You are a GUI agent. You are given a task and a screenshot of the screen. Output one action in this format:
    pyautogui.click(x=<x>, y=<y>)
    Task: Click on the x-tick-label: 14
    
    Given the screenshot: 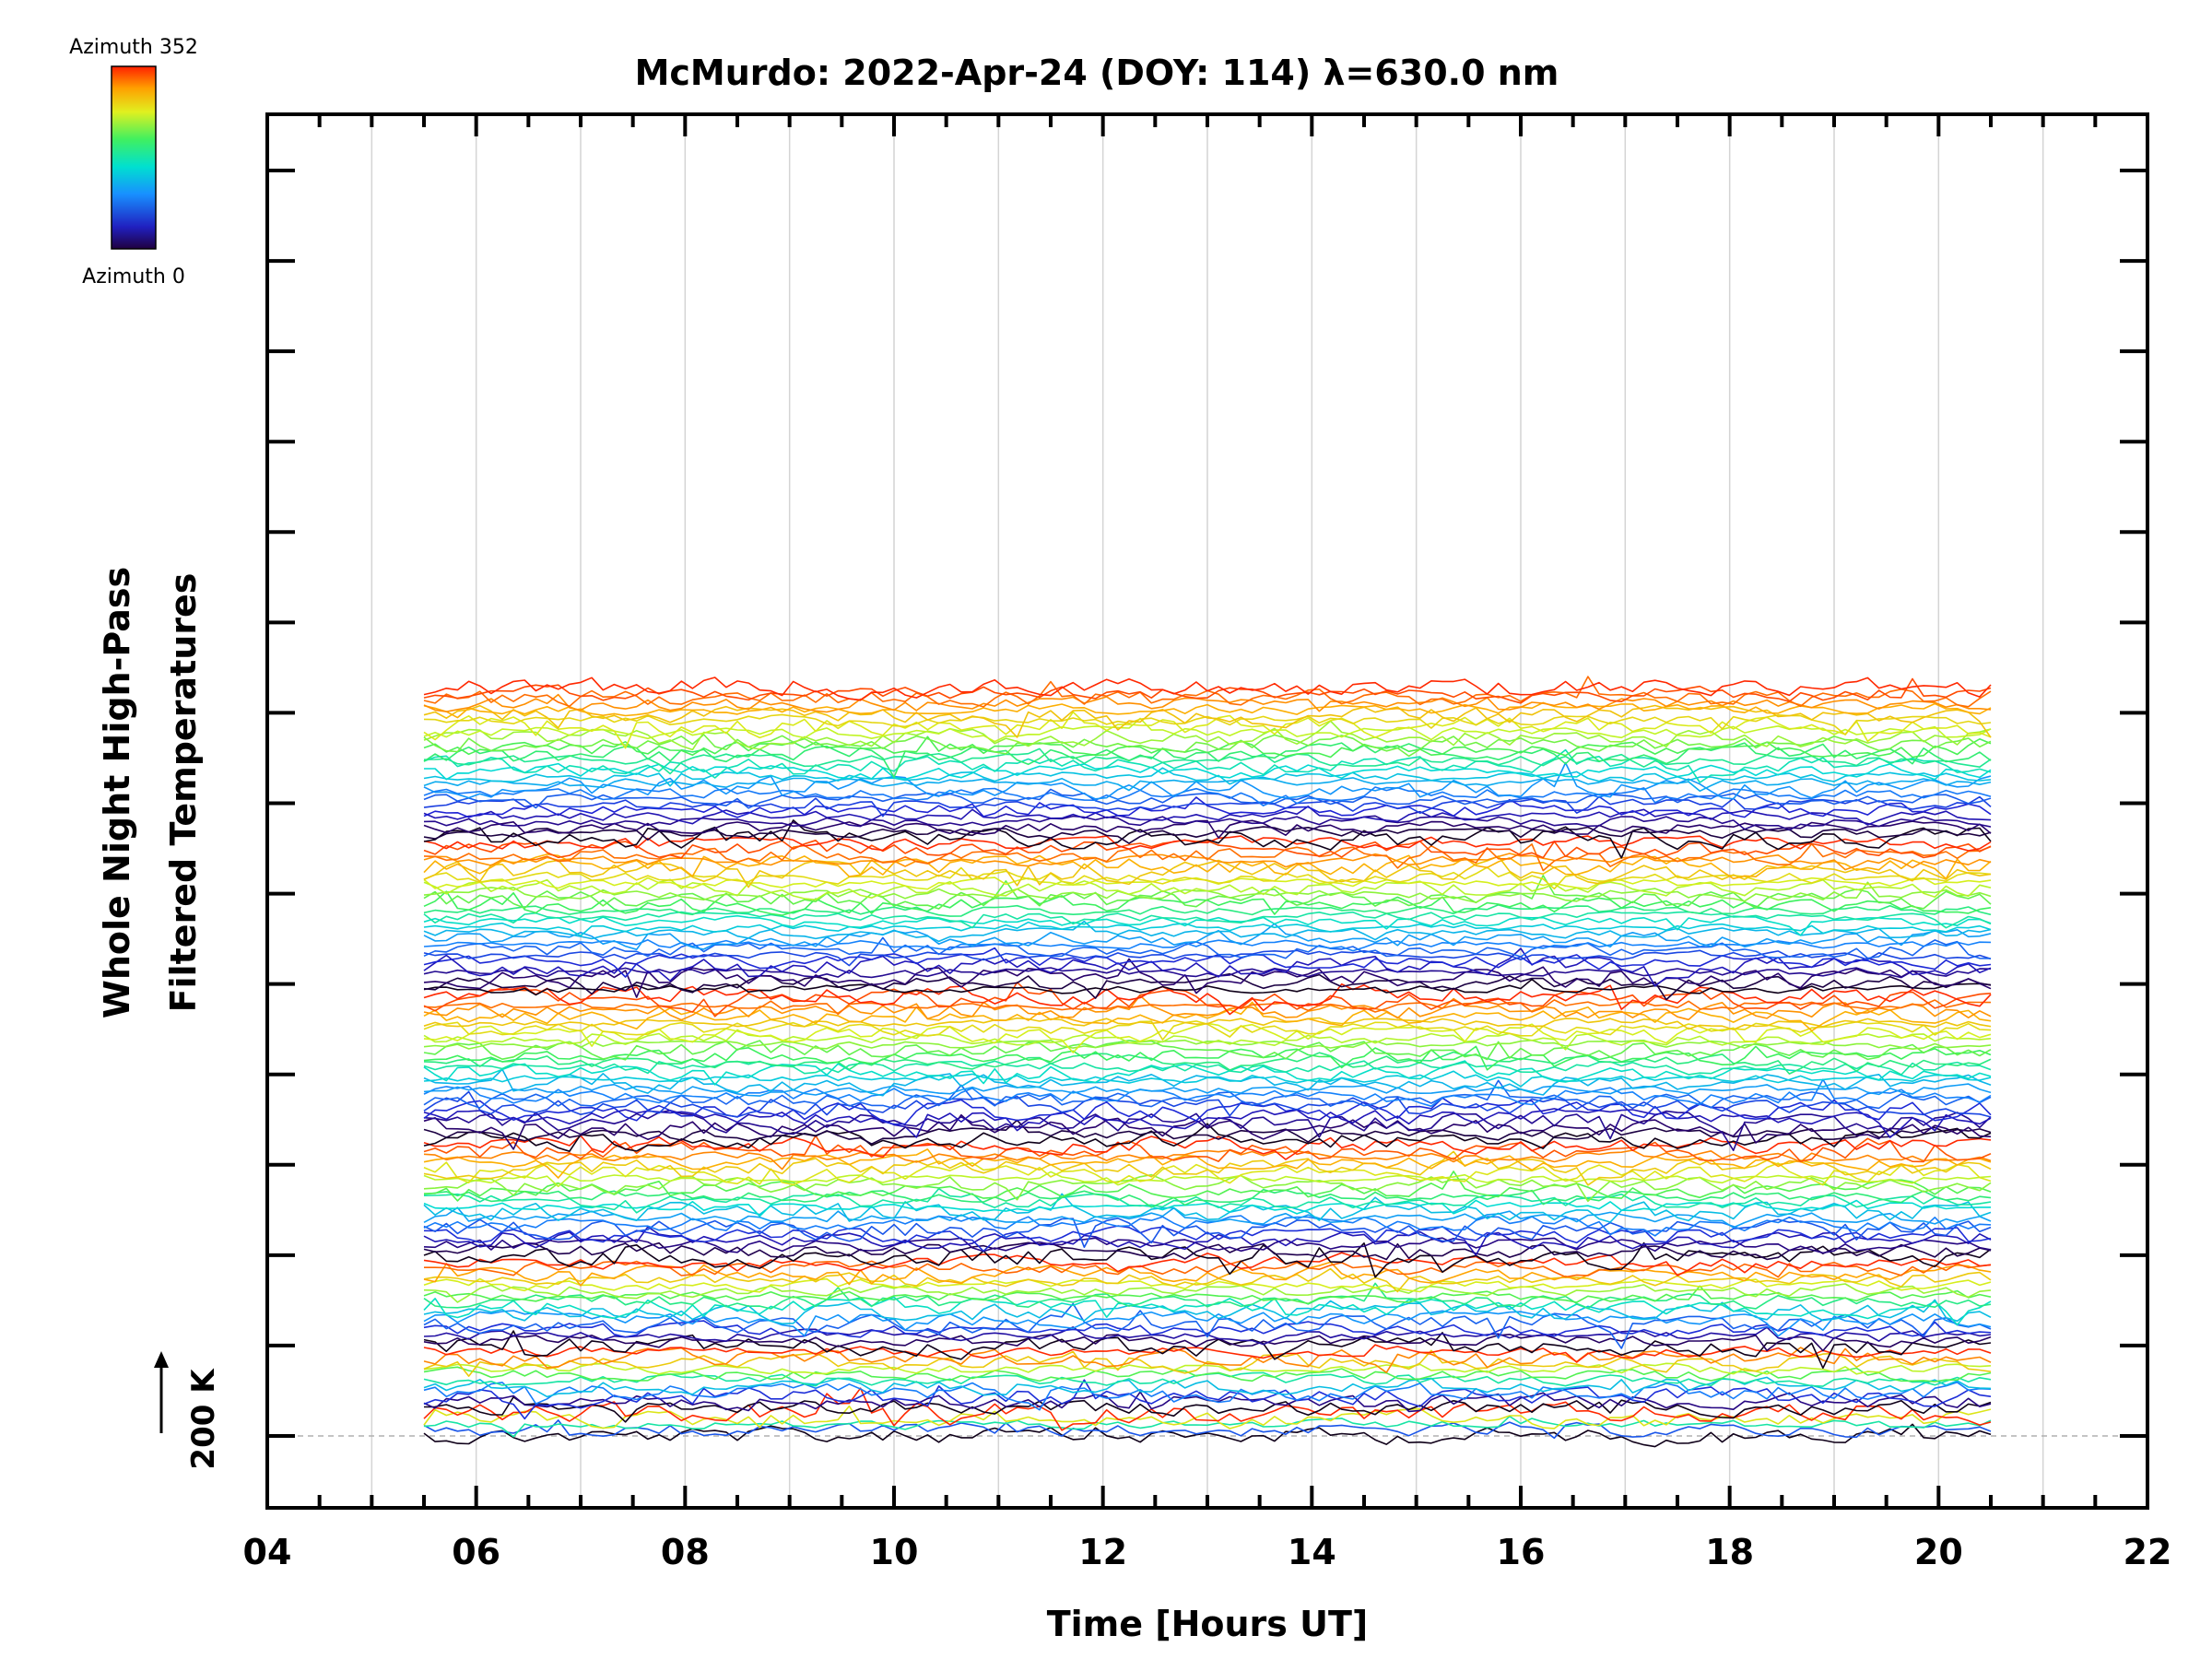 What is the action you would take?
    pyautogui.click(x=1312, y=1552)
    